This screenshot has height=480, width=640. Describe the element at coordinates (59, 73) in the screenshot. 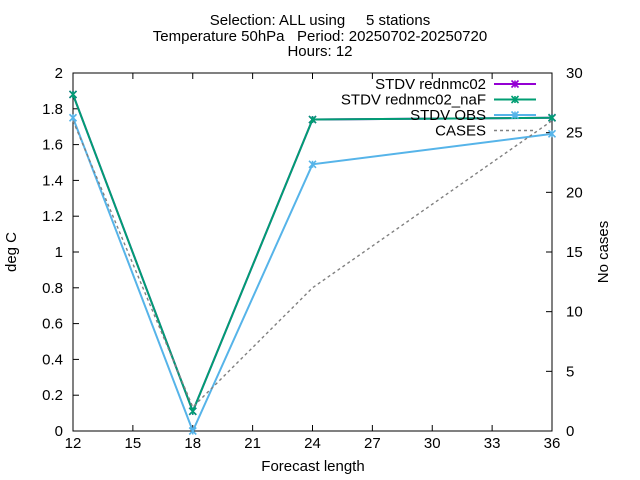

I see `y-tick-label: 2` at that location.